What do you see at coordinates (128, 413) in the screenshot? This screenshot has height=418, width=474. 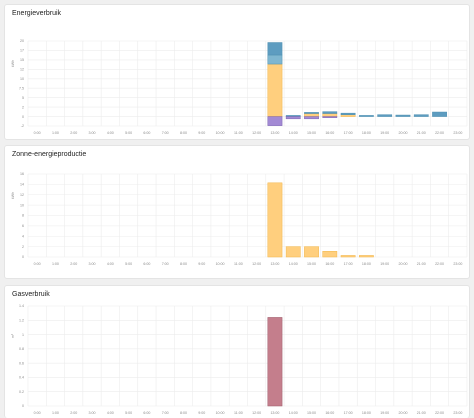 I see `x-tick-label: 5:00` at bounding box center [128, 413].